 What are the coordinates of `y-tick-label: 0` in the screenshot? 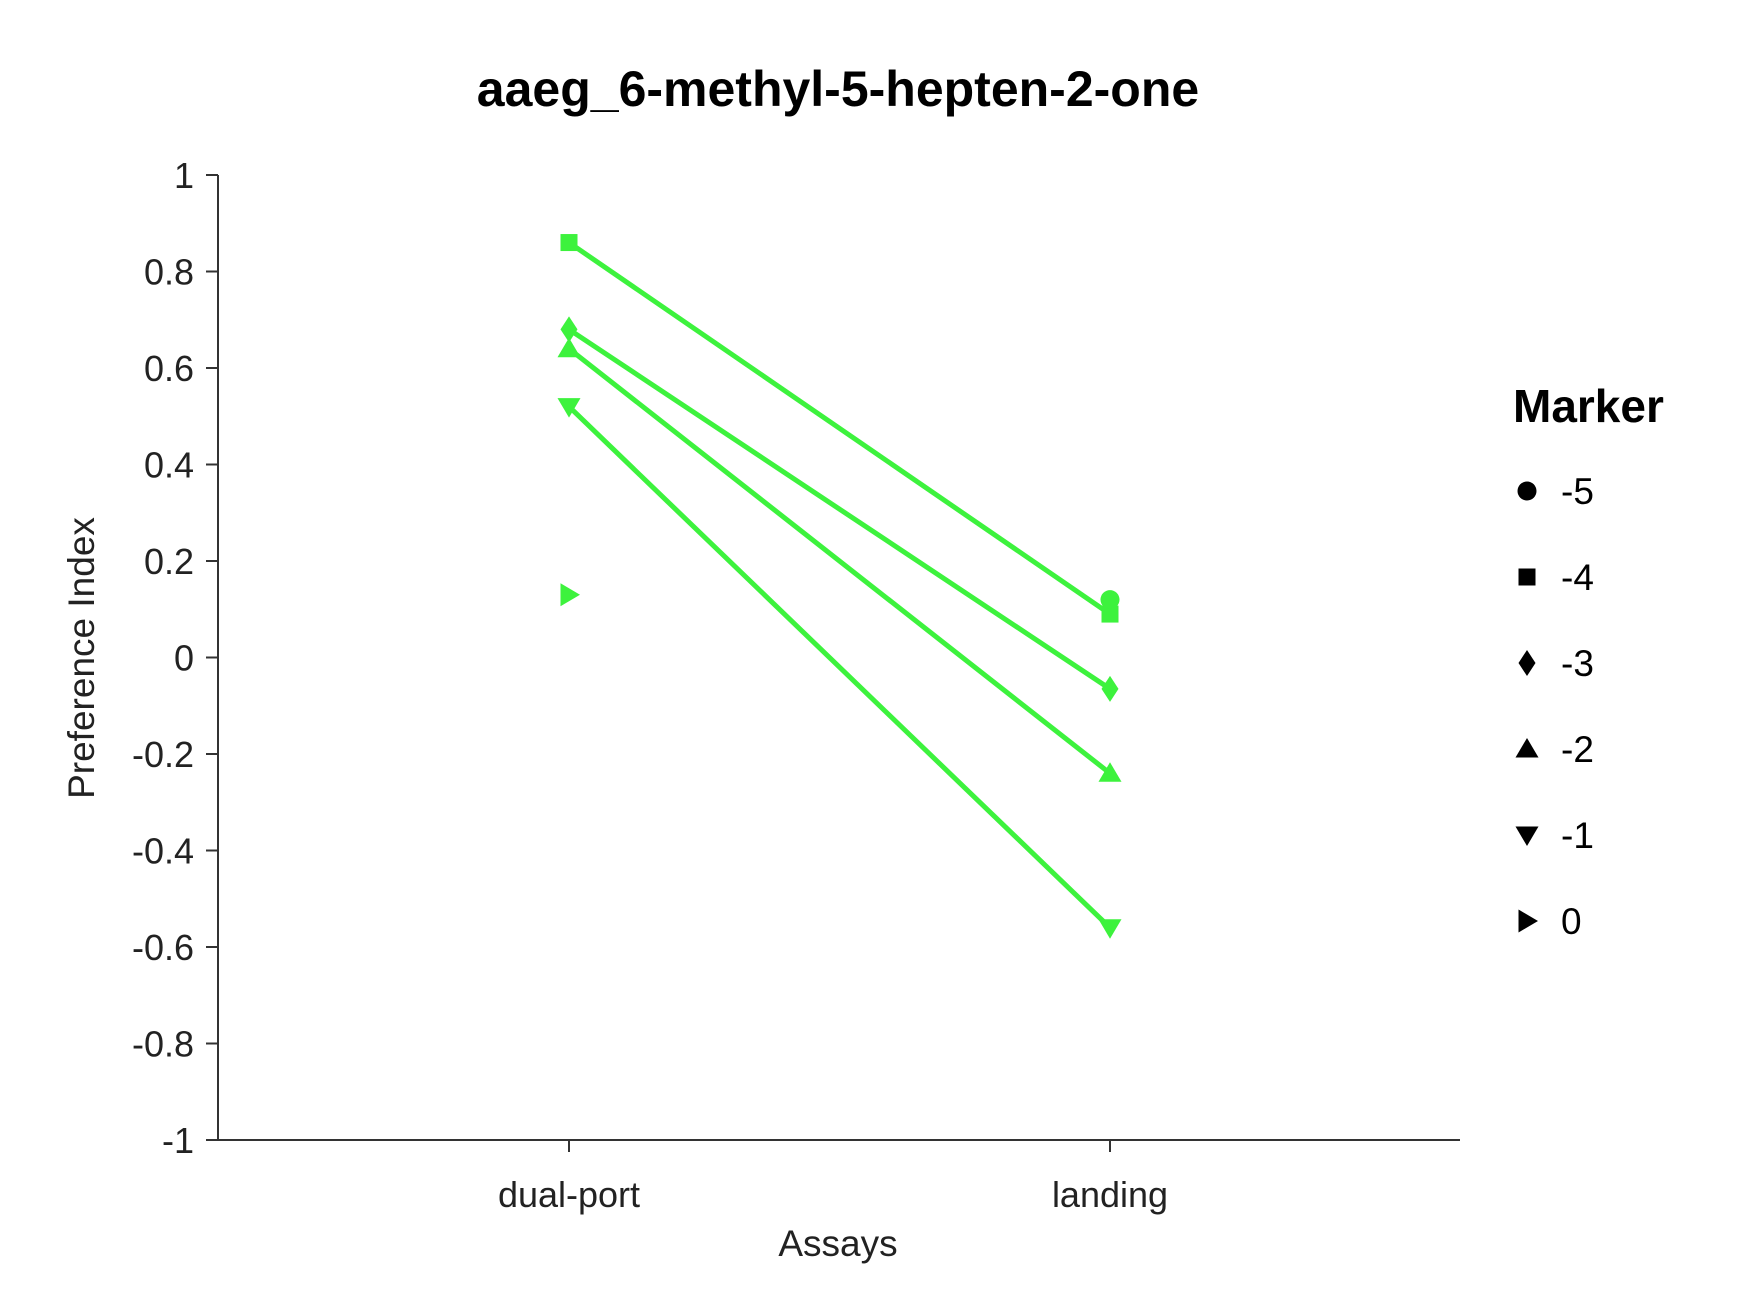 It's located at (184, 658).